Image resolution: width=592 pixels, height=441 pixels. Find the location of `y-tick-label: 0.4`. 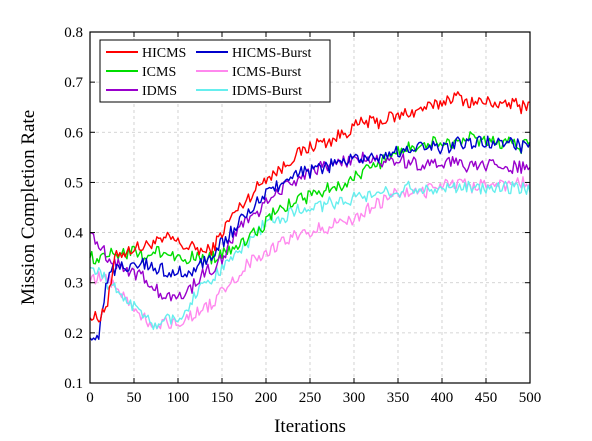

y-tick-label: 0.4 is located at coordinates (73, 234).